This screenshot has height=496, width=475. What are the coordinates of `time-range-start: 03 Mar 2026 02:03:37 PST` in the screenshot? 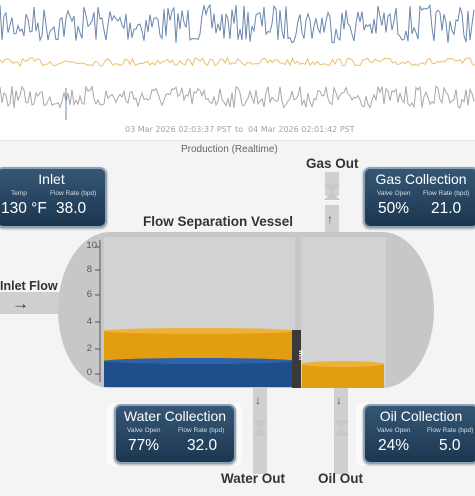 It's located at (178, 129).